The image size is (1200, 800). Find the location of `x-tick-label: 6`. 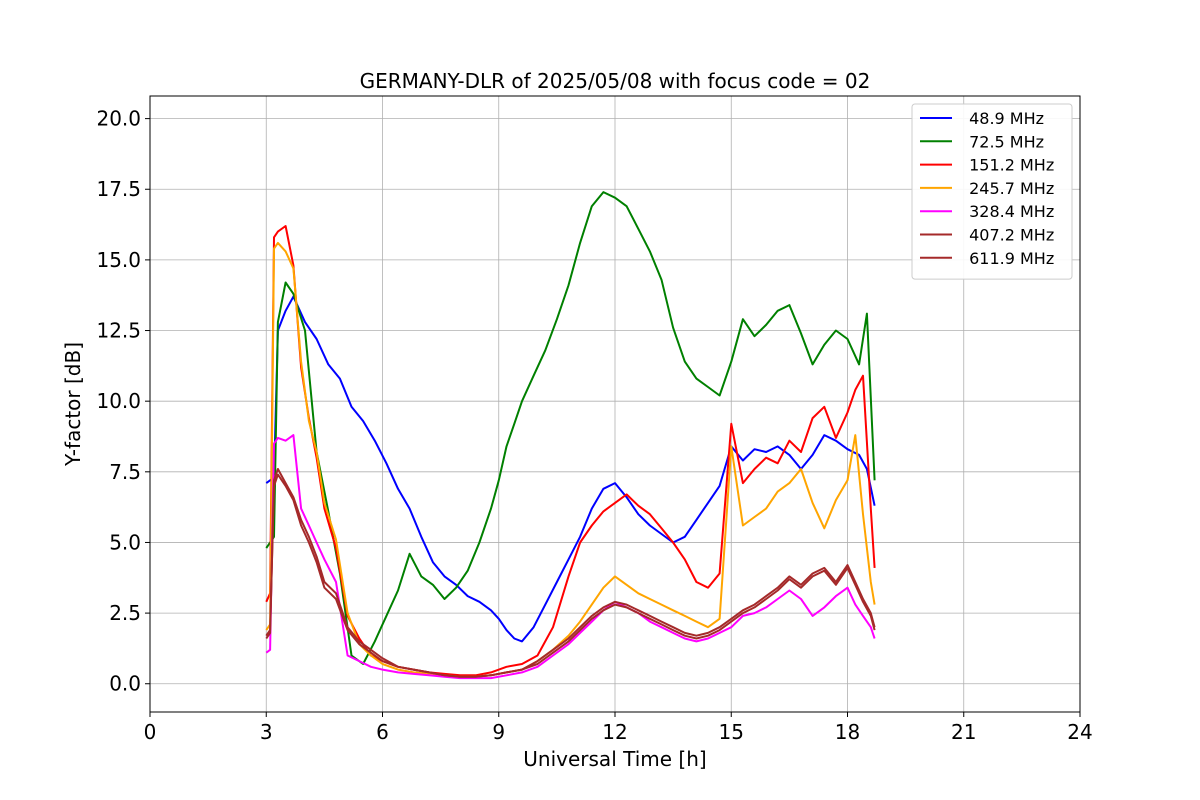

x-tick-label: 6 is located at coordinates (382, 732).